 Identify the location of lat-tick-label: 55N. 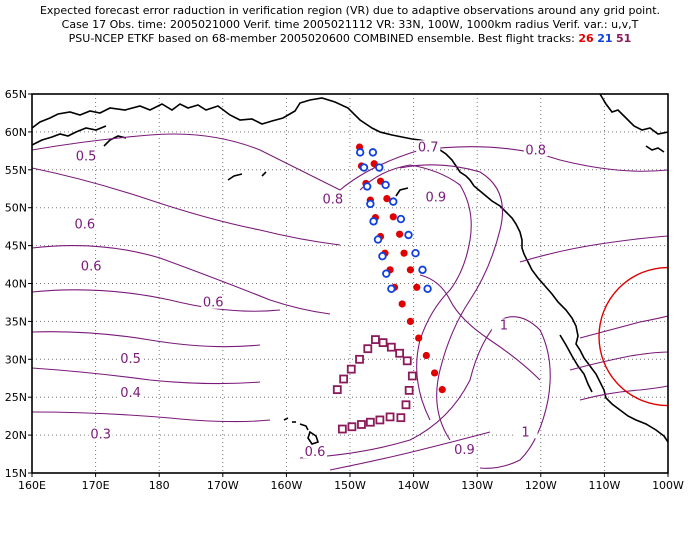
(16, 170).